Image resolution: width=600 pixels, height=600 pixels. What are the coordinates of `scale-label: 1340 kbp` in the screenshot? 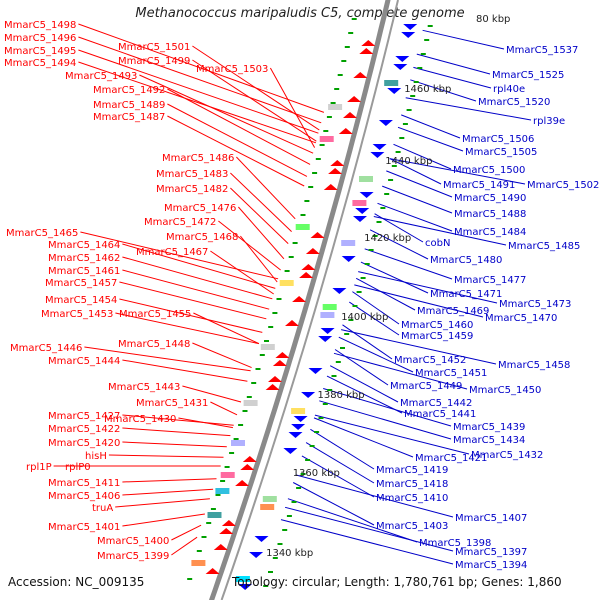 It's located at (289, 553).